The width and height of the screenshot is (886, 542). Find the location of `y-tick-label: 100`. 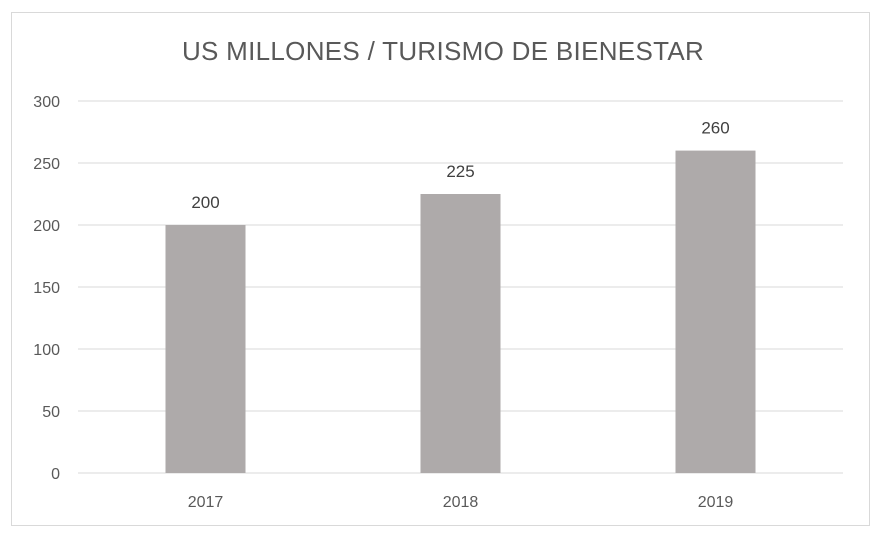

y-tick-label: 100 is located at coordinates (46, 350).